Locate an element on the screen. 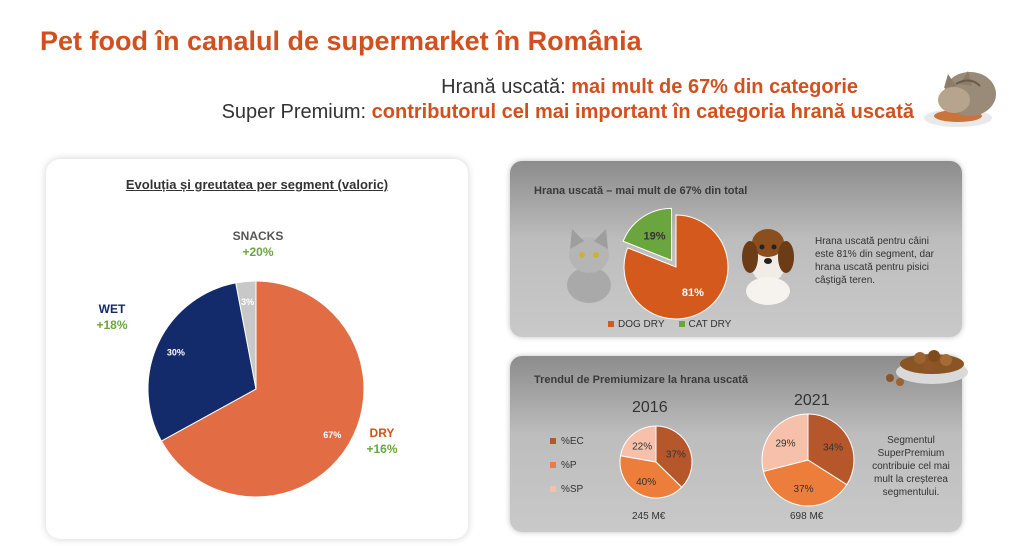 The height and width of the screenshot is (546, 1024). segment-slice-wet is located at coordinates (202, 362).